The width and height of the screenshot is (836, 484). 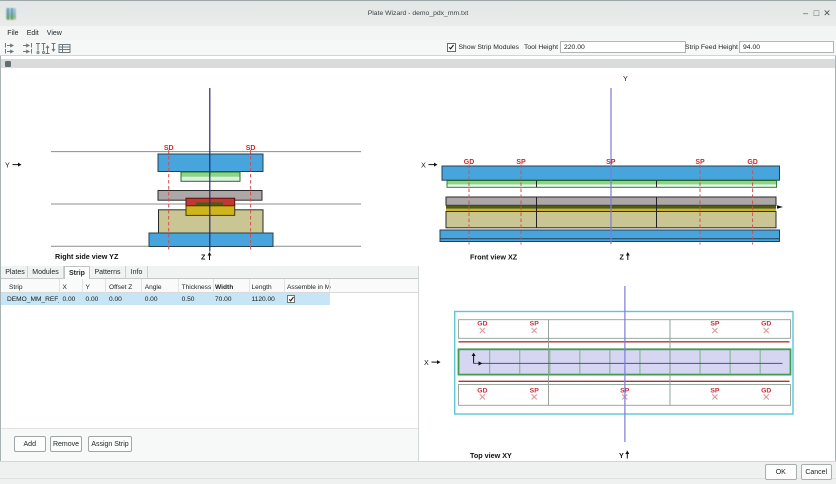 I want to click on svg-text: Top view XY, so click(x=491, y=455).